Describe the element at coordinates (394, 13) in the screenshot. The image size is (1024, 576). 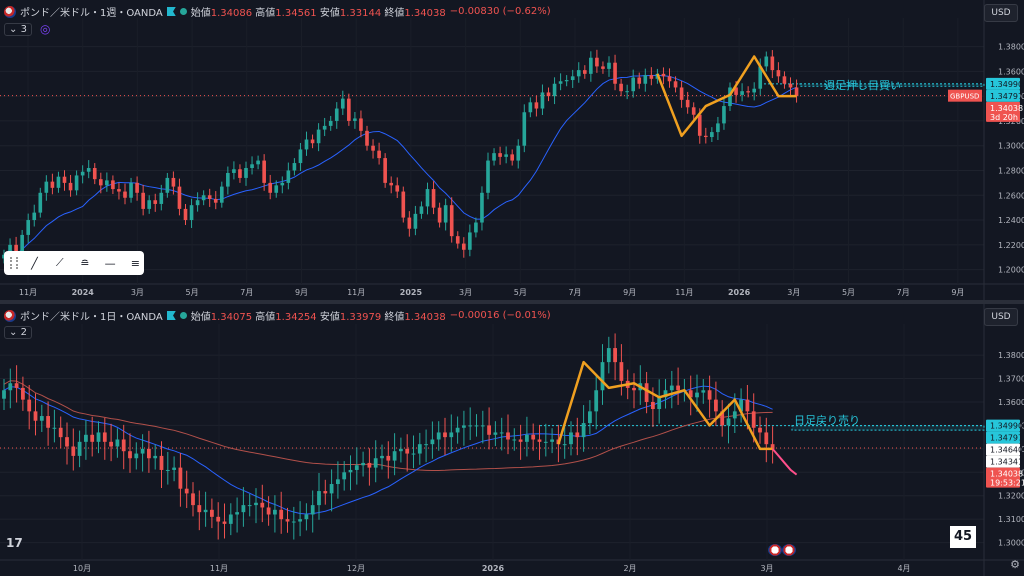
I see `ohlc-label: 終値` at that location.